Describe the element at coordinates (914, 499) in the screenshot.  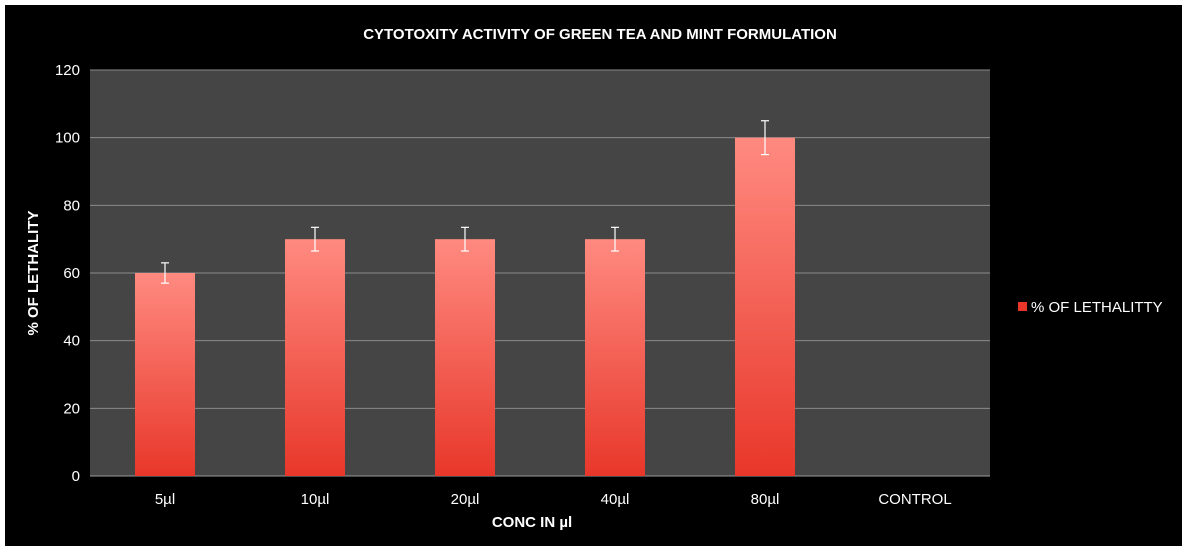
I see `x-tick-label: CONTROL` at that location.